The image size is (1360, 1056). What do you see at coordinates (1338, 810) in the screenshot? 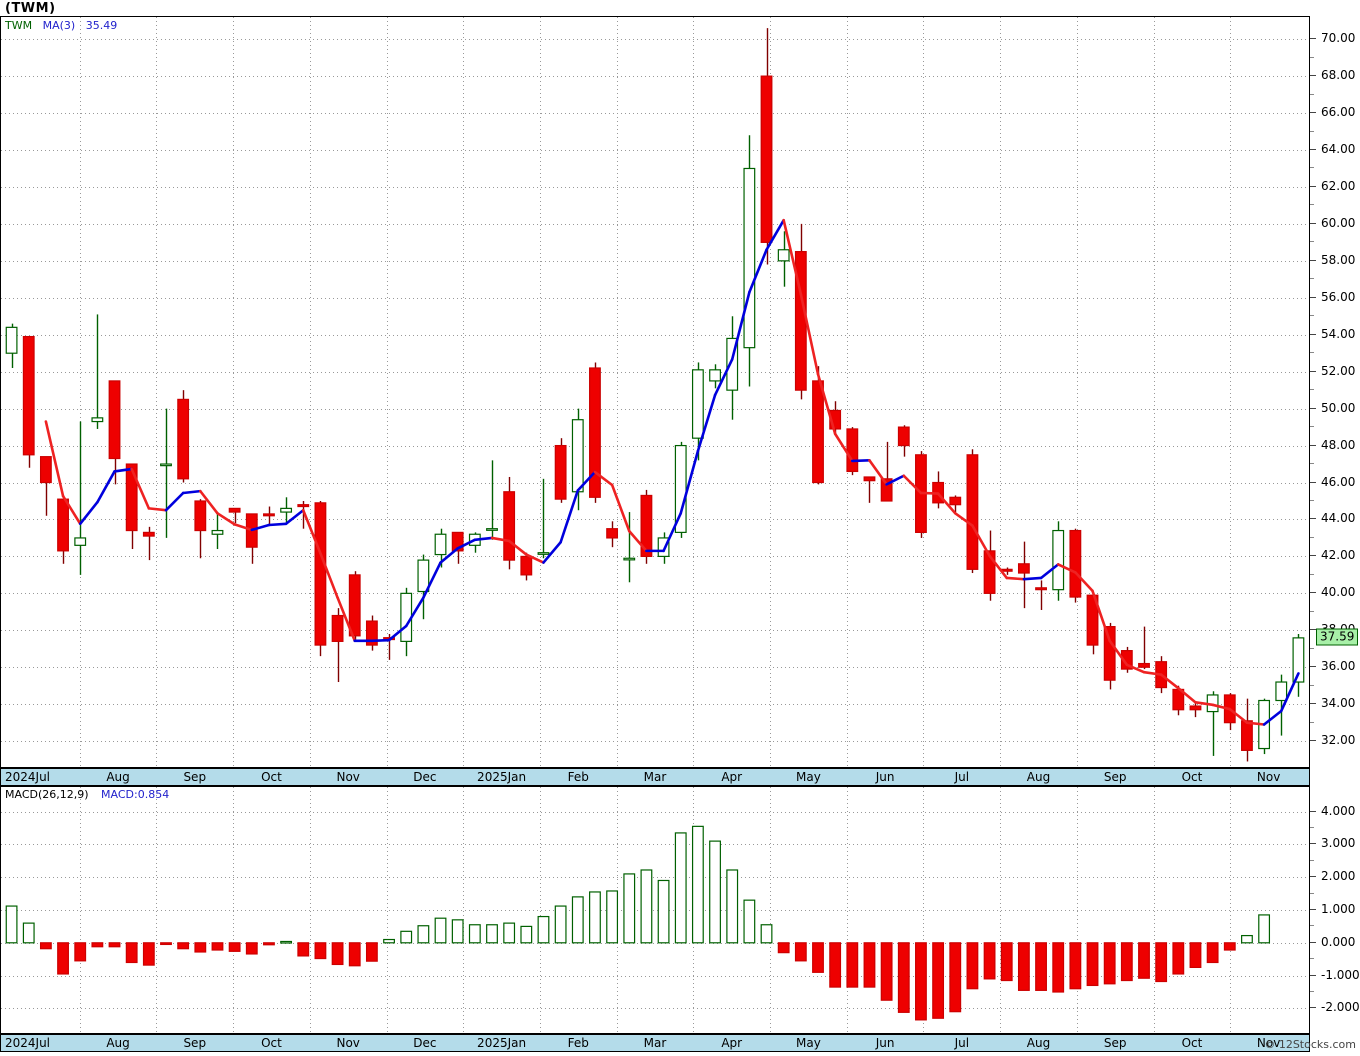
I see `macd-axis-label-0: 4.000` at bounding box center [1338, 810].